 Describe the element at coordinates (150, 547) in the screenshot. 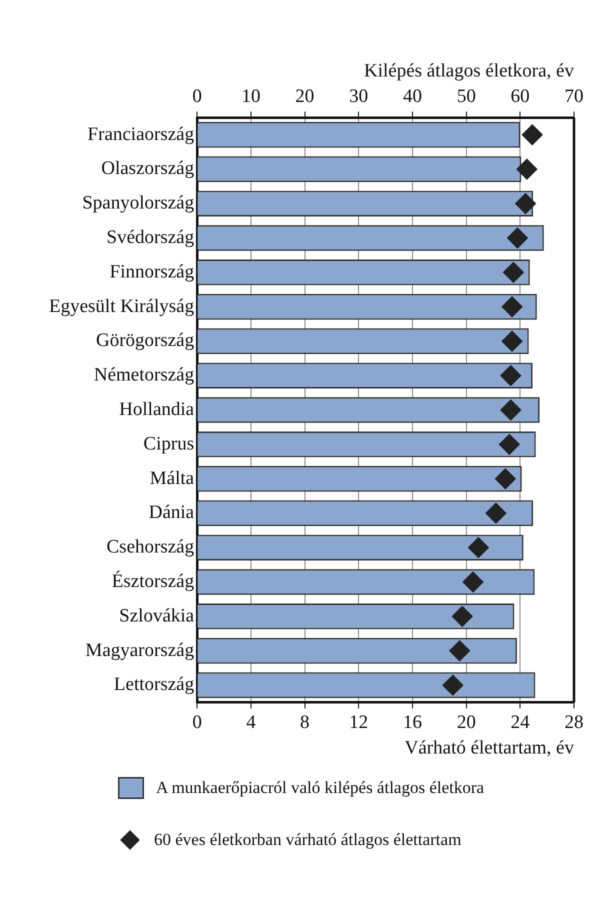

I see `y-tick-label: Csehország` at that location.